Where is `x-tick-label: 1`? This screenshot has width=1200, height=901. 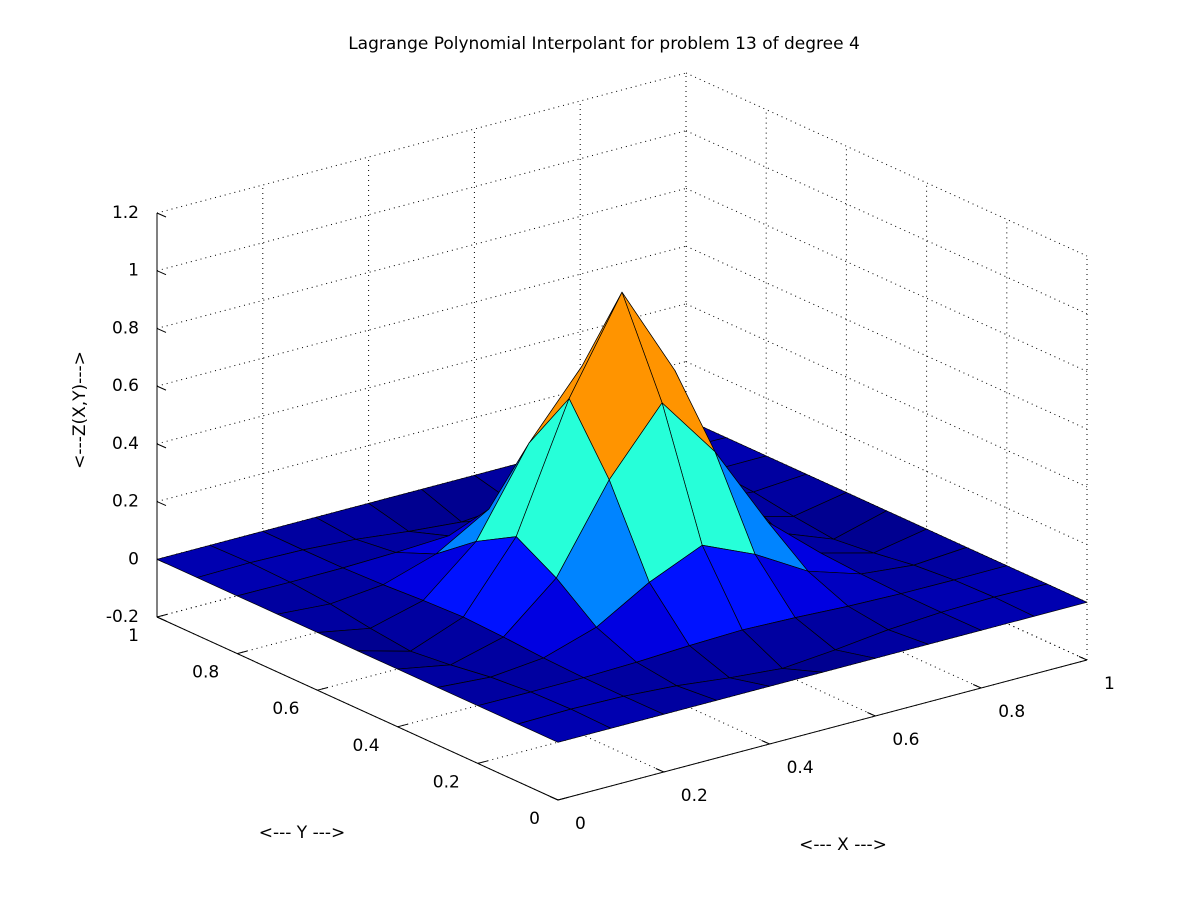 x-tick-label: 1 is located at coordinates (1109, 684).